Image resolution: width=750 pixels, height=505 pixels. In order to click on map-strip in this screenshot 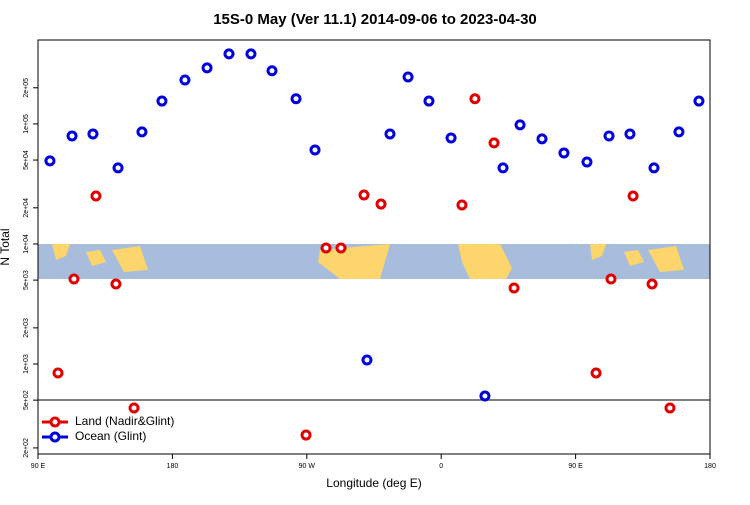, I will do `click(374, 261)`.